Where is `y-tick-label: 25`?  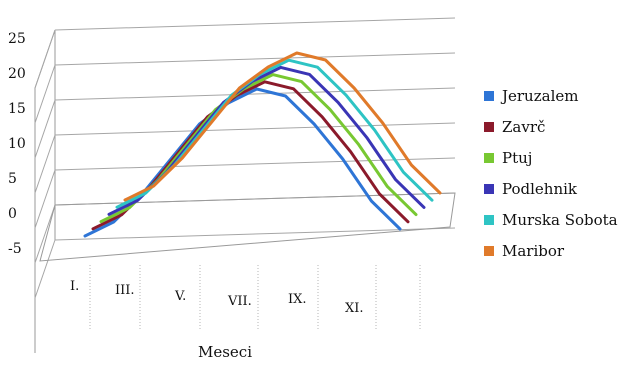 y-tick-label: 25 is located at coordinates (17, 39).